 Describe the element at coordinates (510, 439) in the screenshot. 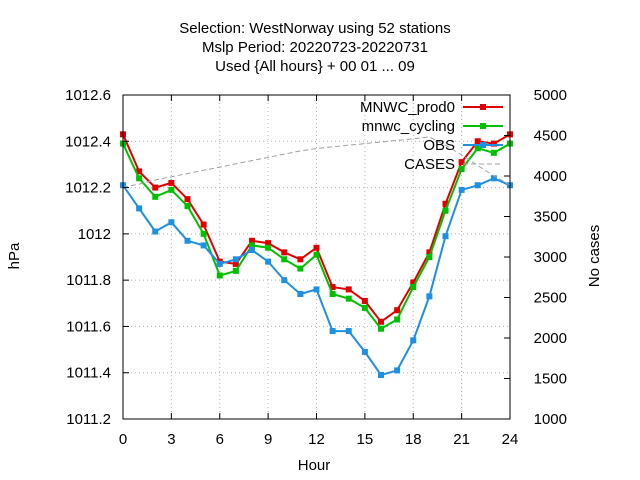

I see `x-tick-label: 24` at that location.